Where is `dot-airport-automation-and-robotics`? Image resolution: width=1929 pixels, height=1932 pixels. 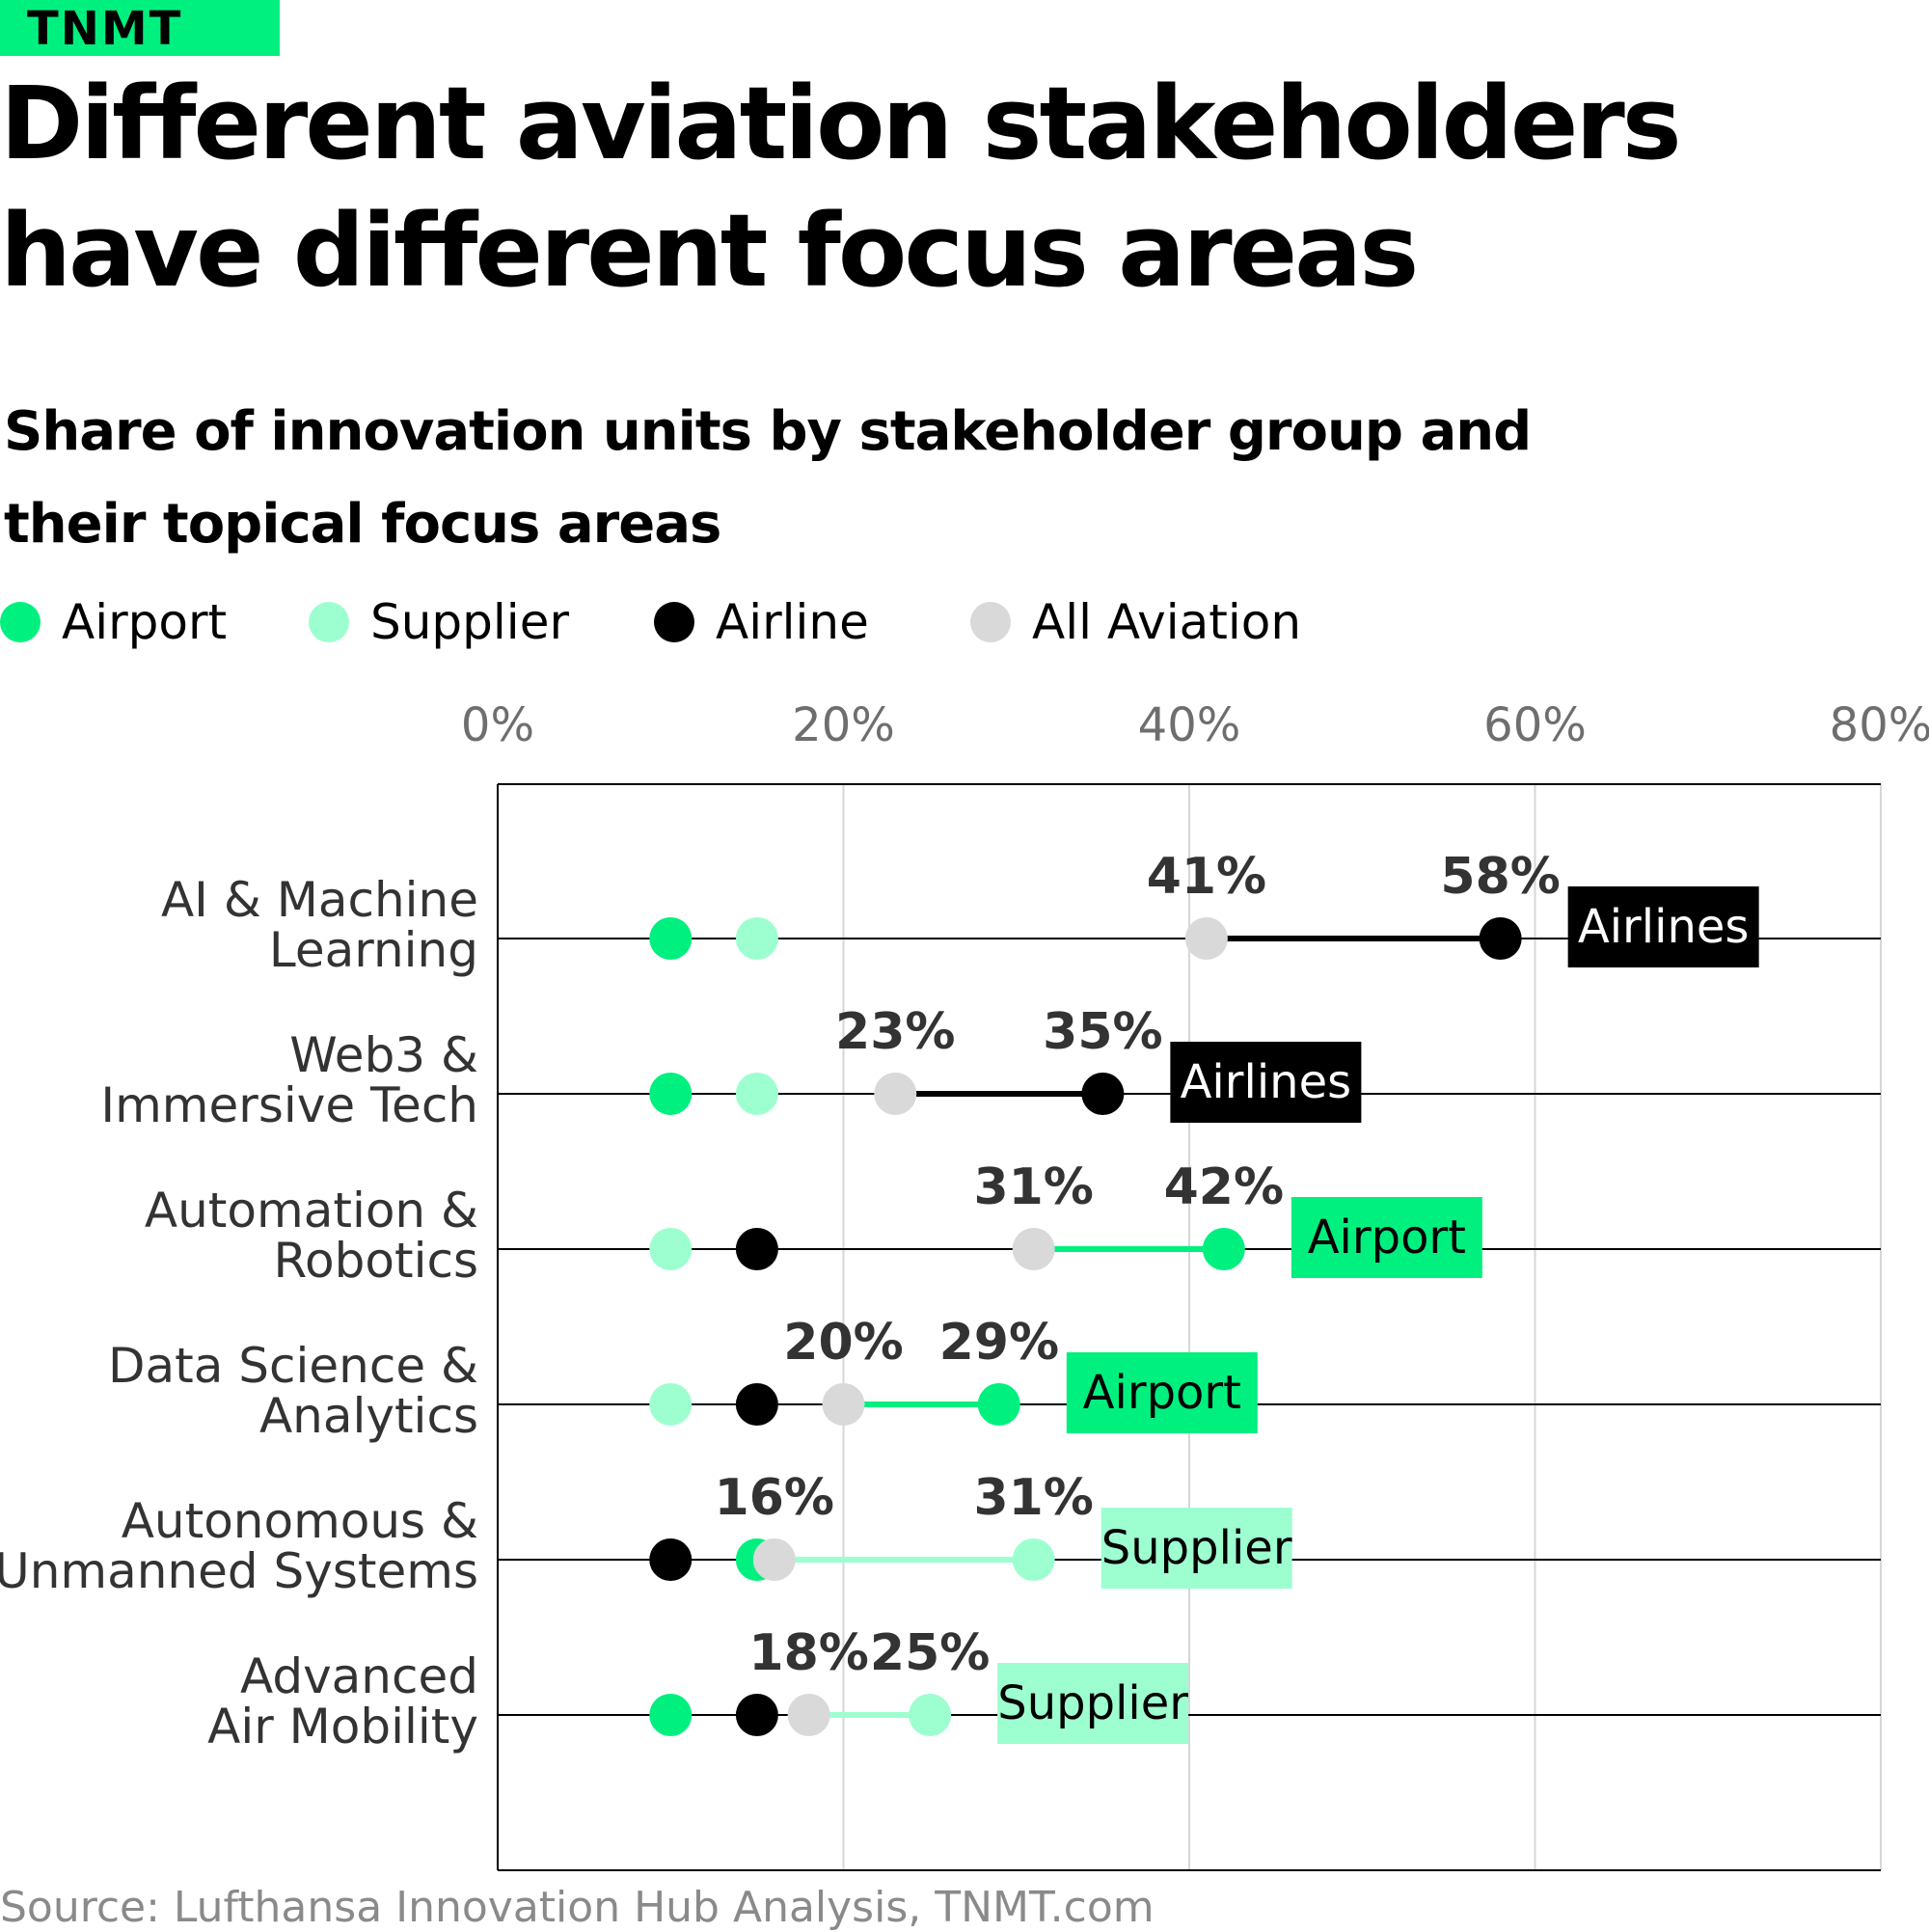
dot-airport-automation-and-robotics is located at coordinates (1223, 1249).